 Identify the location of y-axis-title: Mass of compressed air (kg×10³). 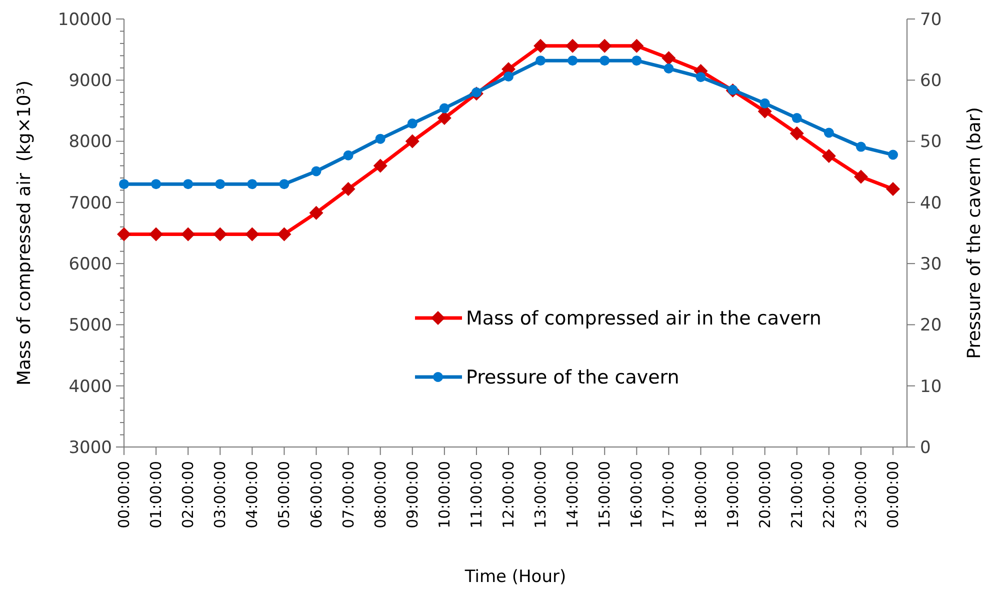
(24, 233).